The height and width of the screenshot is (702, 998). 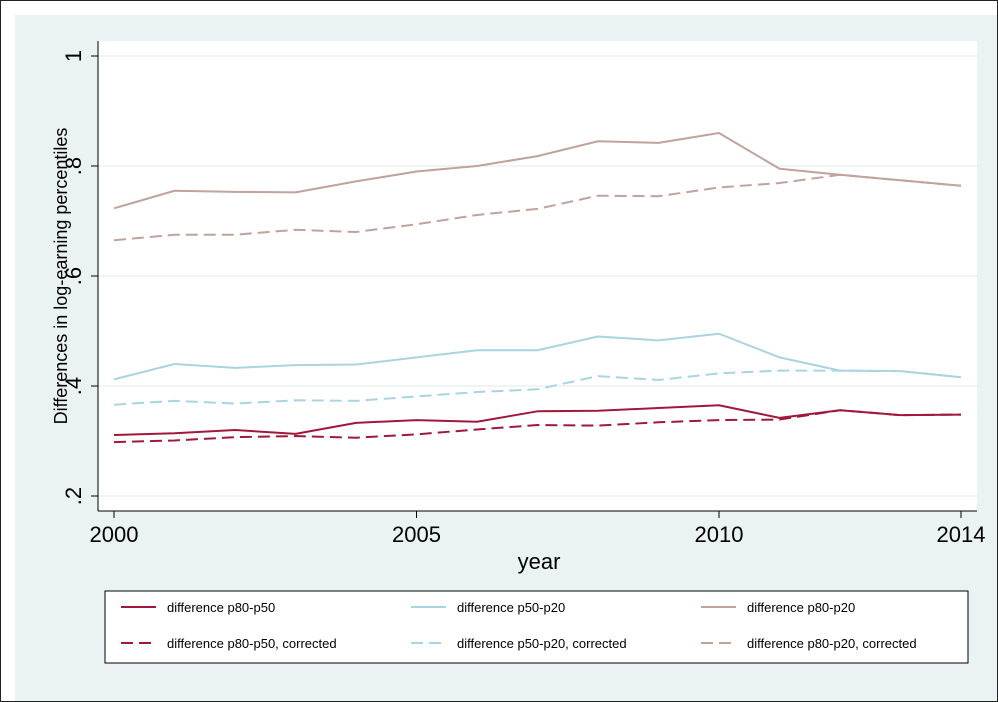 I want to click on x-axis-title: year, so click(x=539, y=561).